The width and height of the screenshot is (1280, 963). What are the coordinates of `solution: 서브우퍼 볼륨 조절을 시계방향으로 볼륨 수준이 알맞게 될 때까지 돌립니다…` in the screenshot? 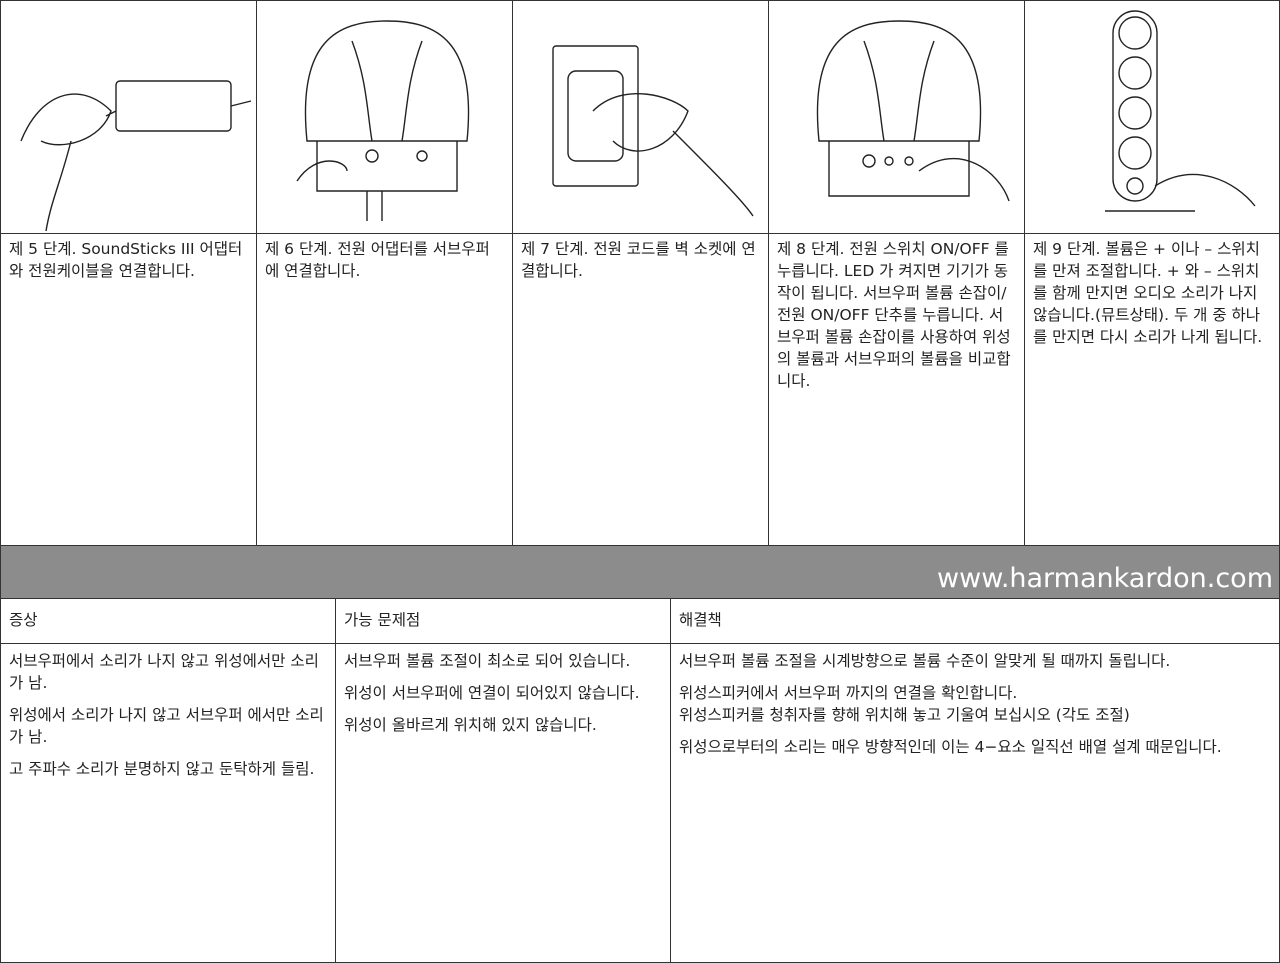 It's located at (925, 661).